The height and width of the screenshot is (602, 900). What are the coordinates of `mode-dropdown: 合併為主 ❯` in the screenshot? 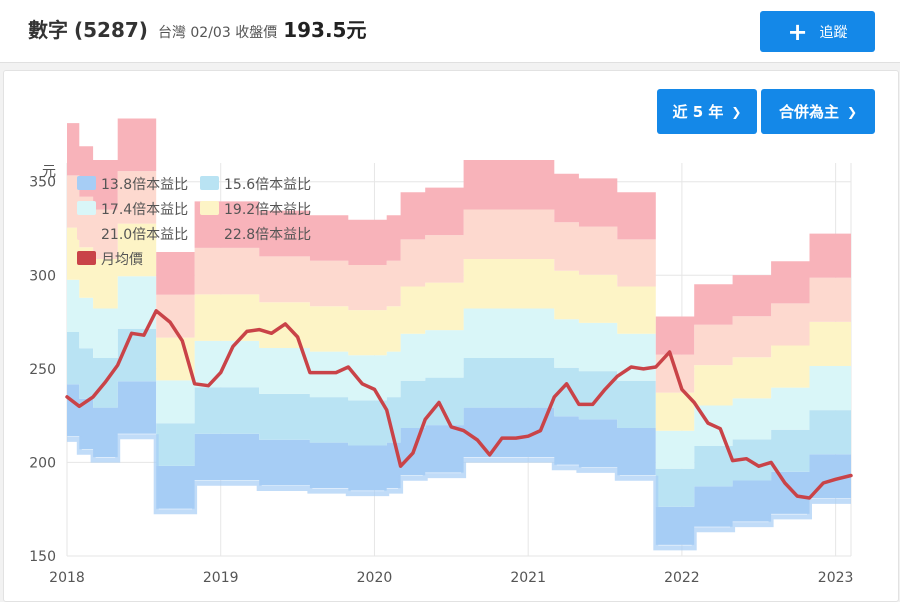 It's located at (818, 111).